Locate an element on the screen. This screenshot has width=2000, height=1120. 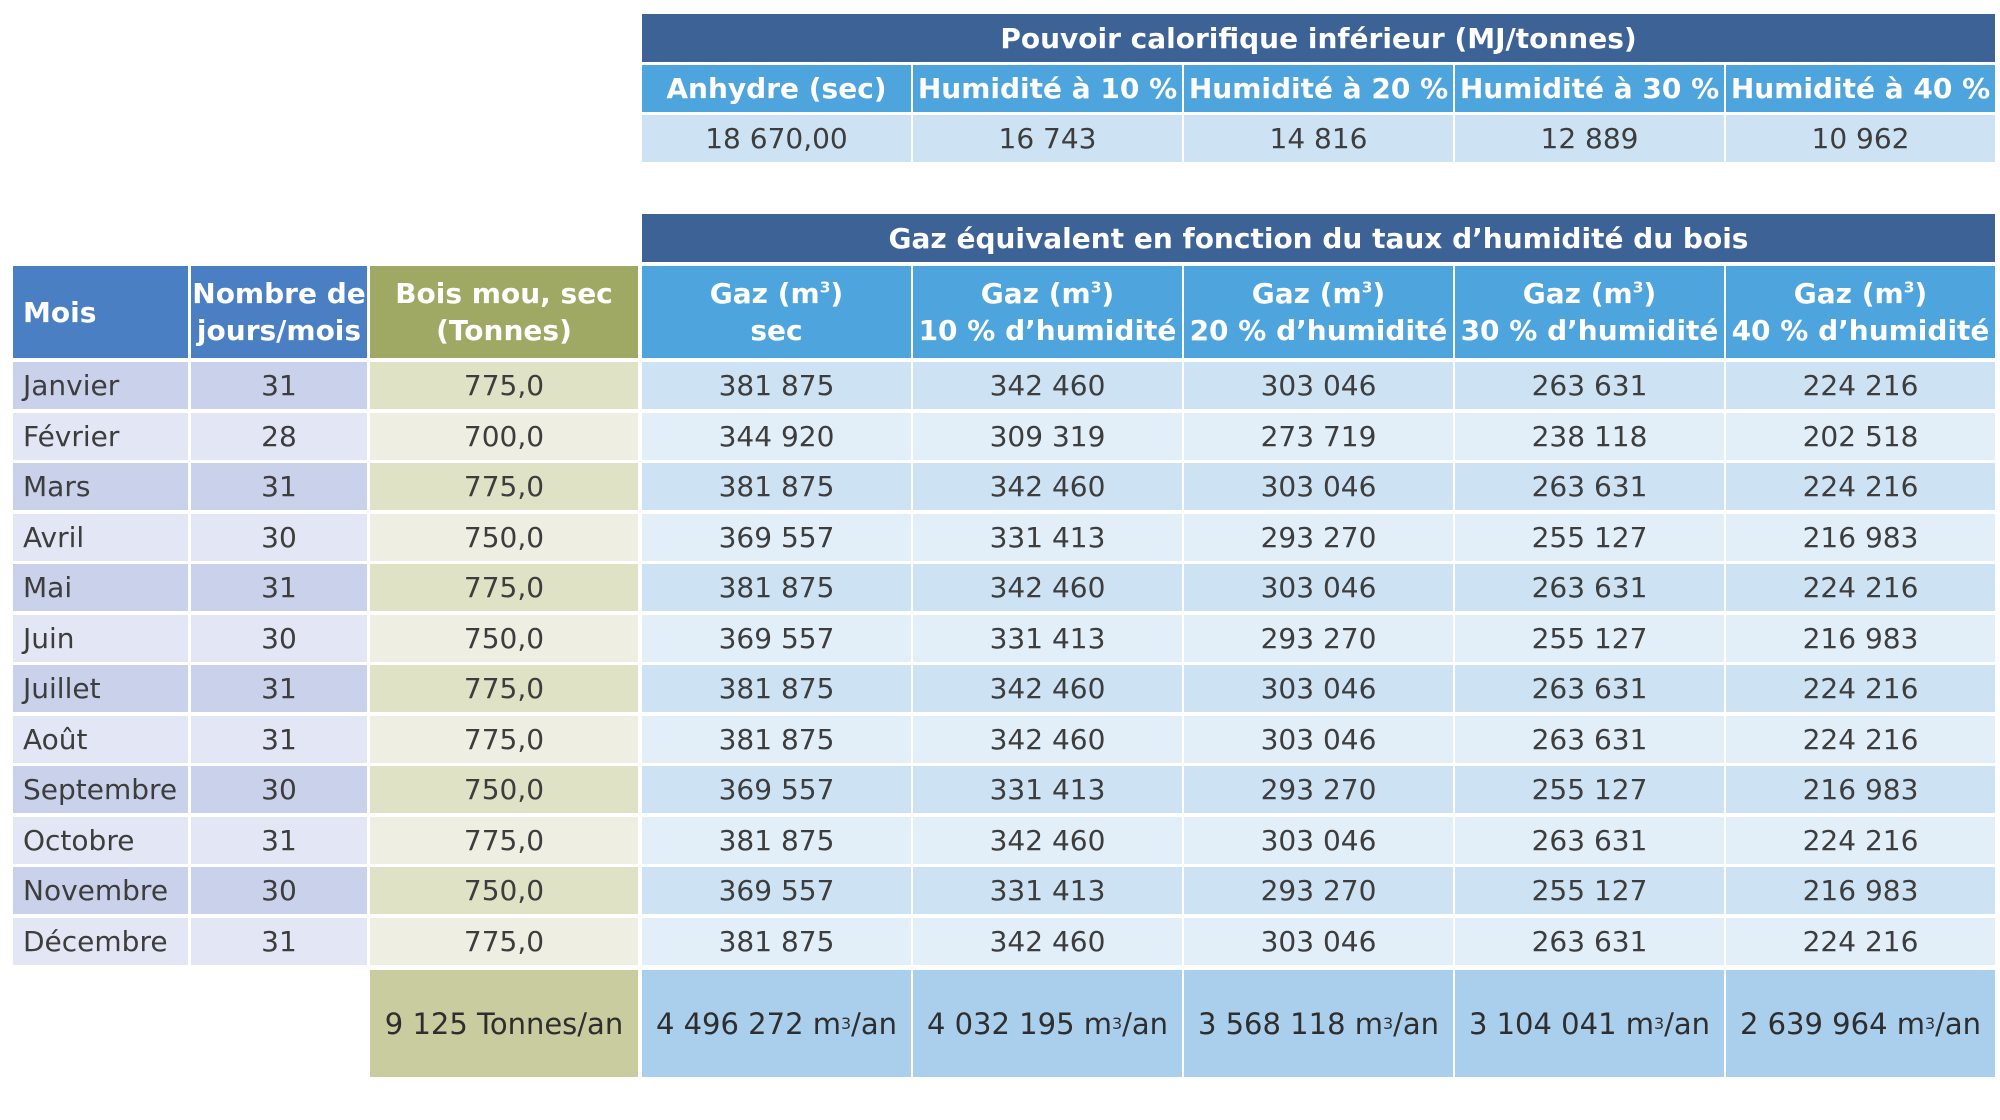
header-bois-line2: (Tonnes) is located at coordinates (504, 330).